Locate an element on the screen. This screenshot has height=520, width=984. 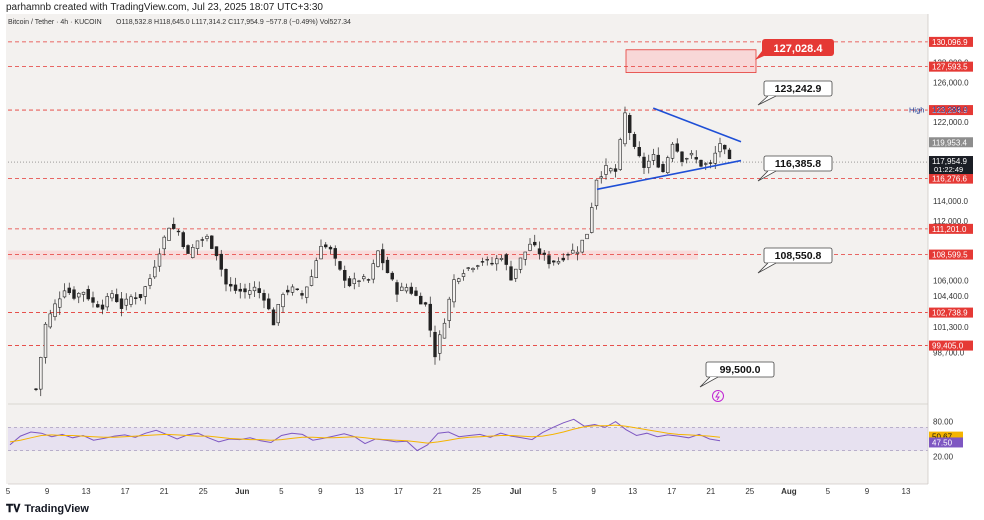
last-price-tag: 117,954.901:22:49 is located at coordinates (951, 165).